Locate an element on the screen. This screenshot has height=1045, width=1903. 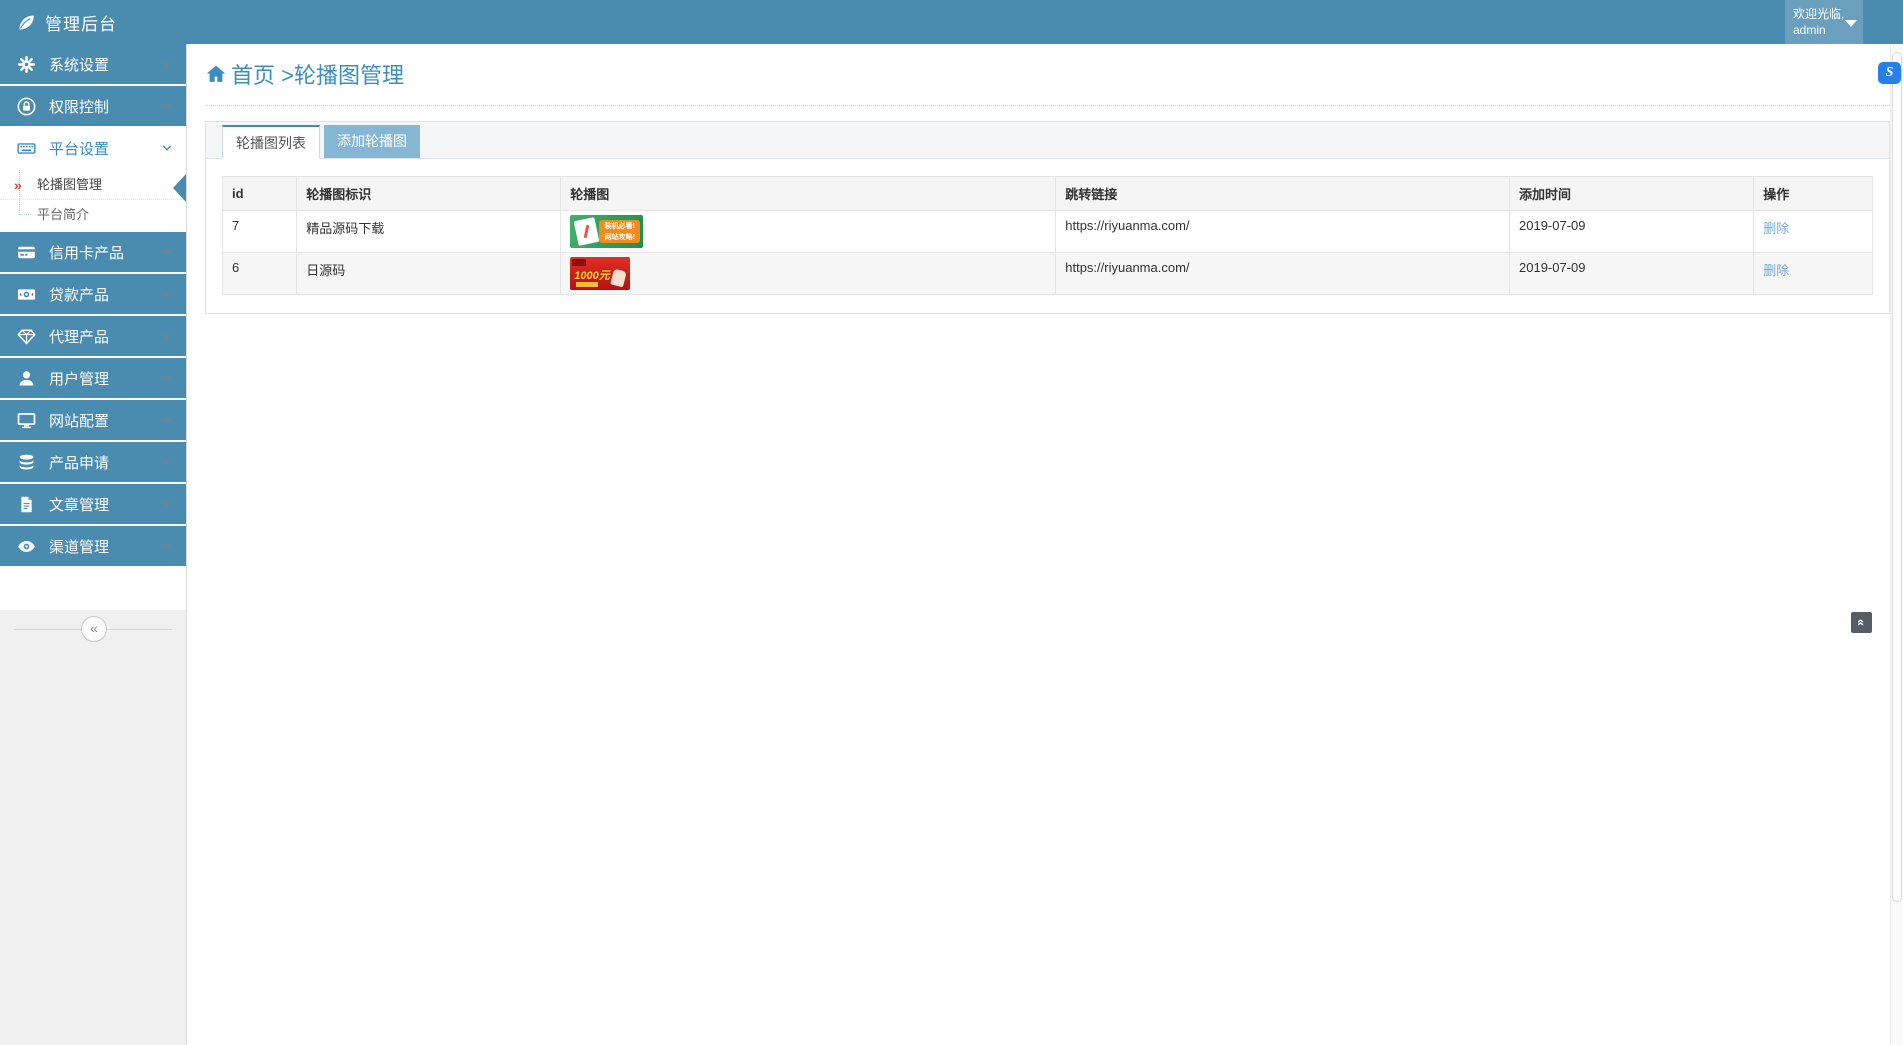
home-icon is located at coordinates (216, 74).